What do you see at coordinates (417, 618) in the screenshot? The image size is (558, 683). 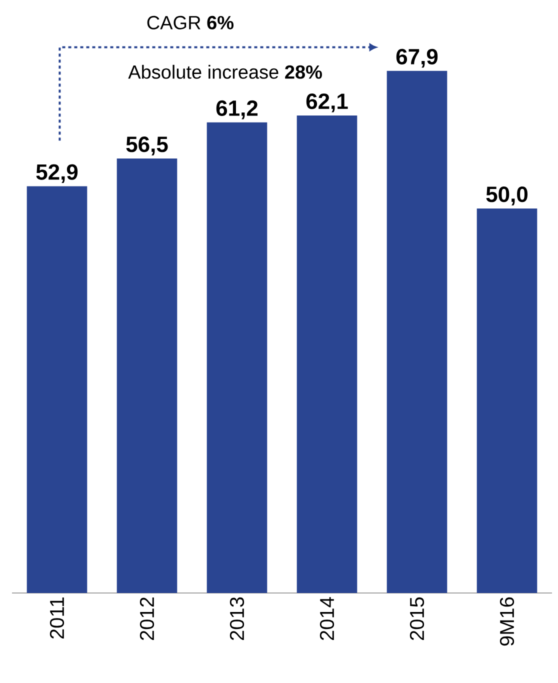 I see `x-tick-label: 2015` at bounding box center [417, 618].